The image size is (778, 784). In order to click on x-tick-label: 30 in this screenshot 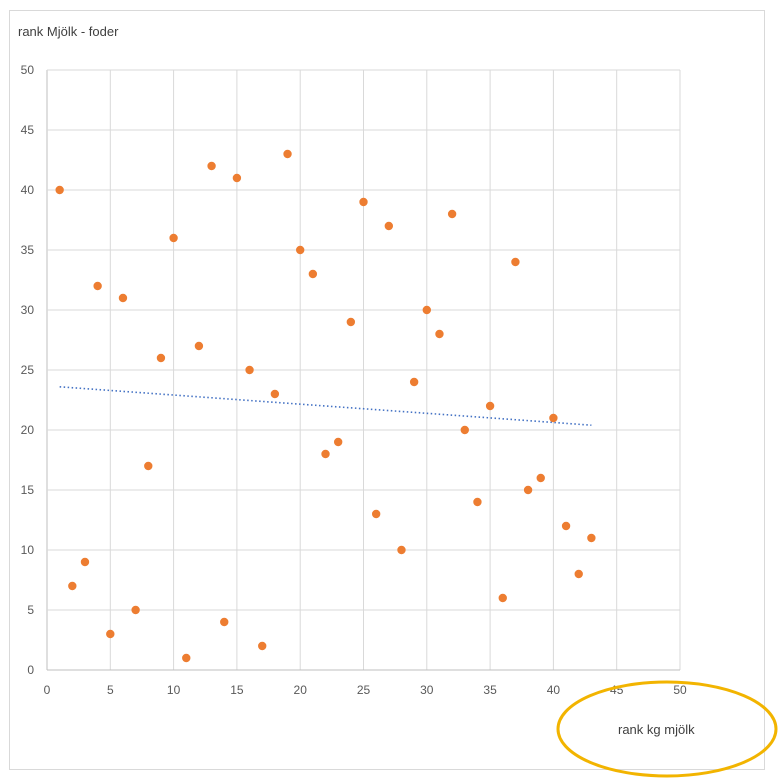, I will do `click(427, 690)`.